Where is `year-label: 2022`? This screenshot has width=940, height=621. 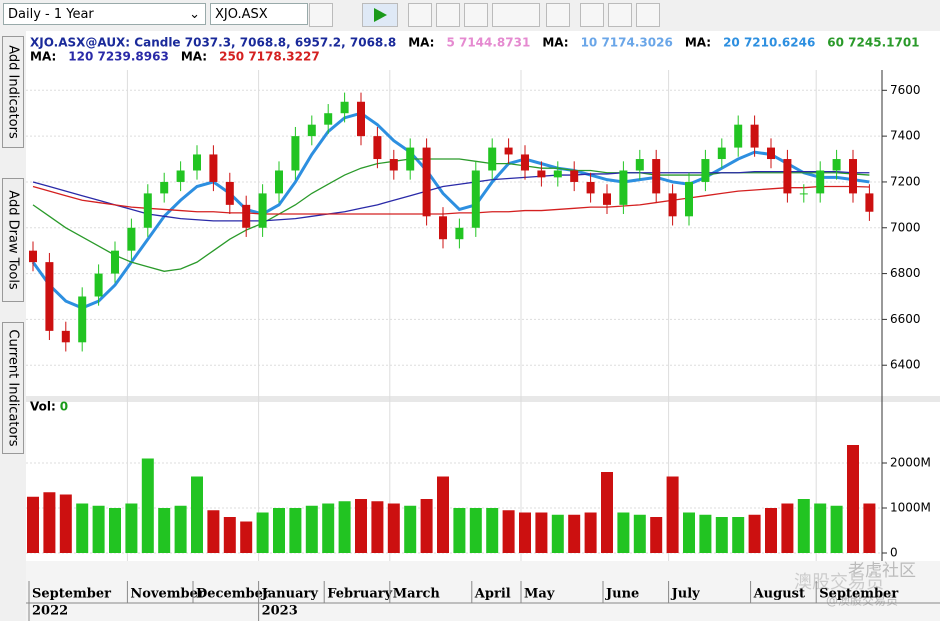
year-label: 2022 is located at coordinates (50, 611).